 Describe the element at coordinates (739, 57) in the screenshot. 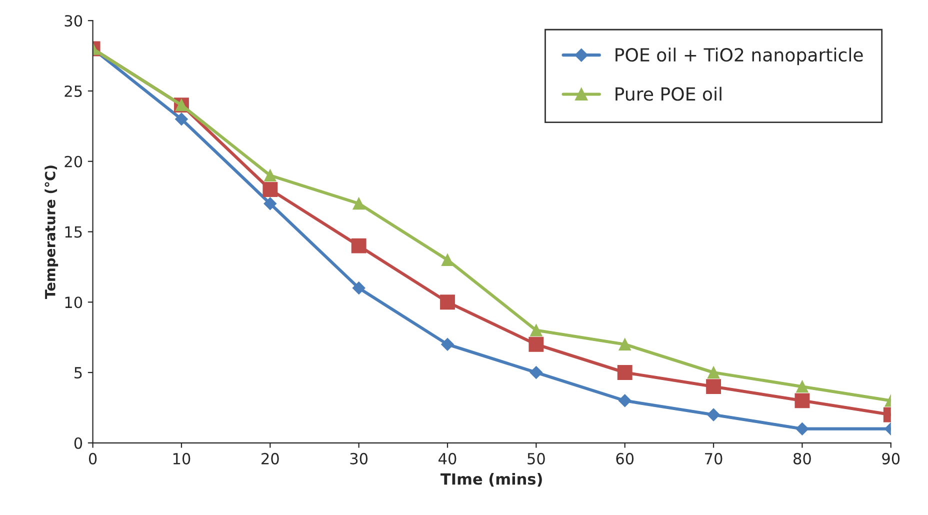

I see `legend-label: POE oil + TiO2 nanoparticle` at that location.